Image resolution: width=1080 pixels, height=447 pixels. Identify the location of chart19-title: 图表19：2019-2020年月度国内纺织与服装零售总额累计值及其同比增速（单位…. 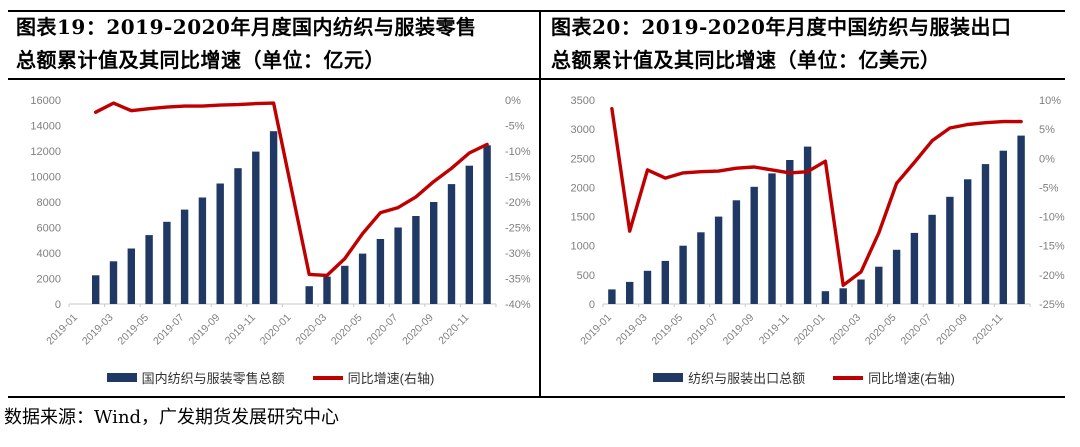
(246, 43).